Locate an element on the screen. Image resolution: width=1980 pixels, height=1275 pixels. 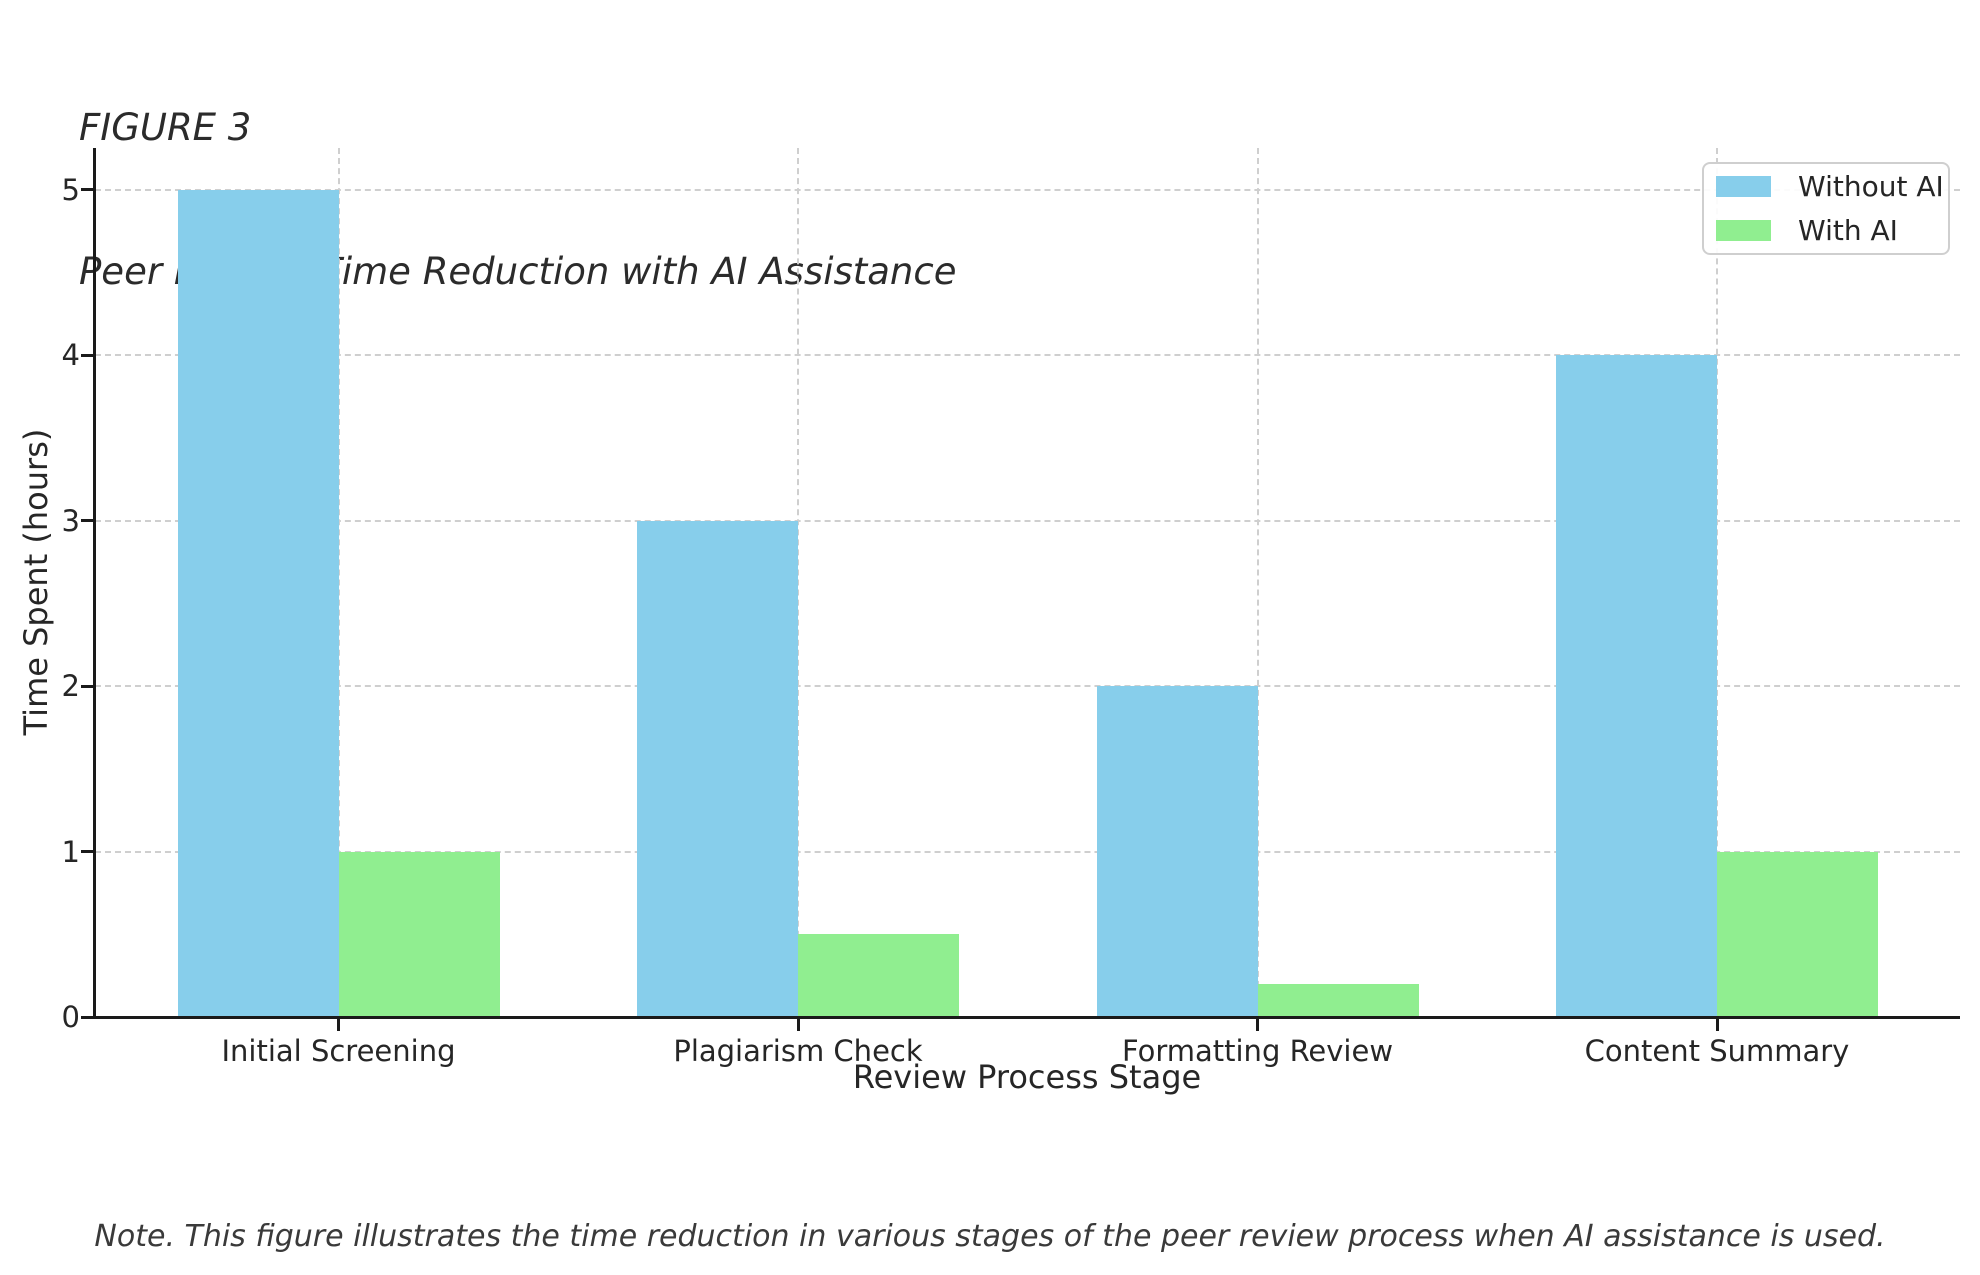
bar-with-ai-plagiarism-check is located at coordinates (878, 975).